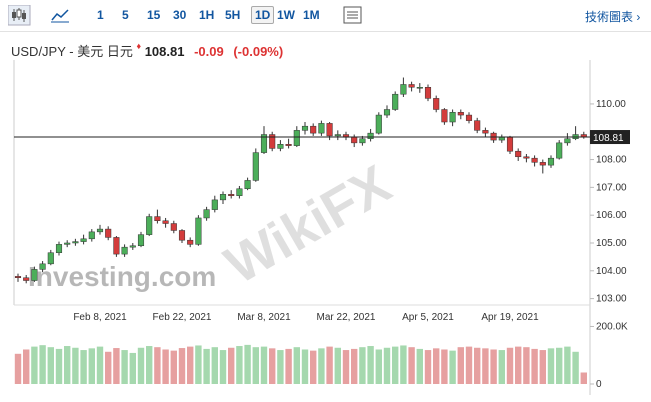 The height and width of the screenshot is (402, 651). I want to click on last-price-box, so click(610, 137).